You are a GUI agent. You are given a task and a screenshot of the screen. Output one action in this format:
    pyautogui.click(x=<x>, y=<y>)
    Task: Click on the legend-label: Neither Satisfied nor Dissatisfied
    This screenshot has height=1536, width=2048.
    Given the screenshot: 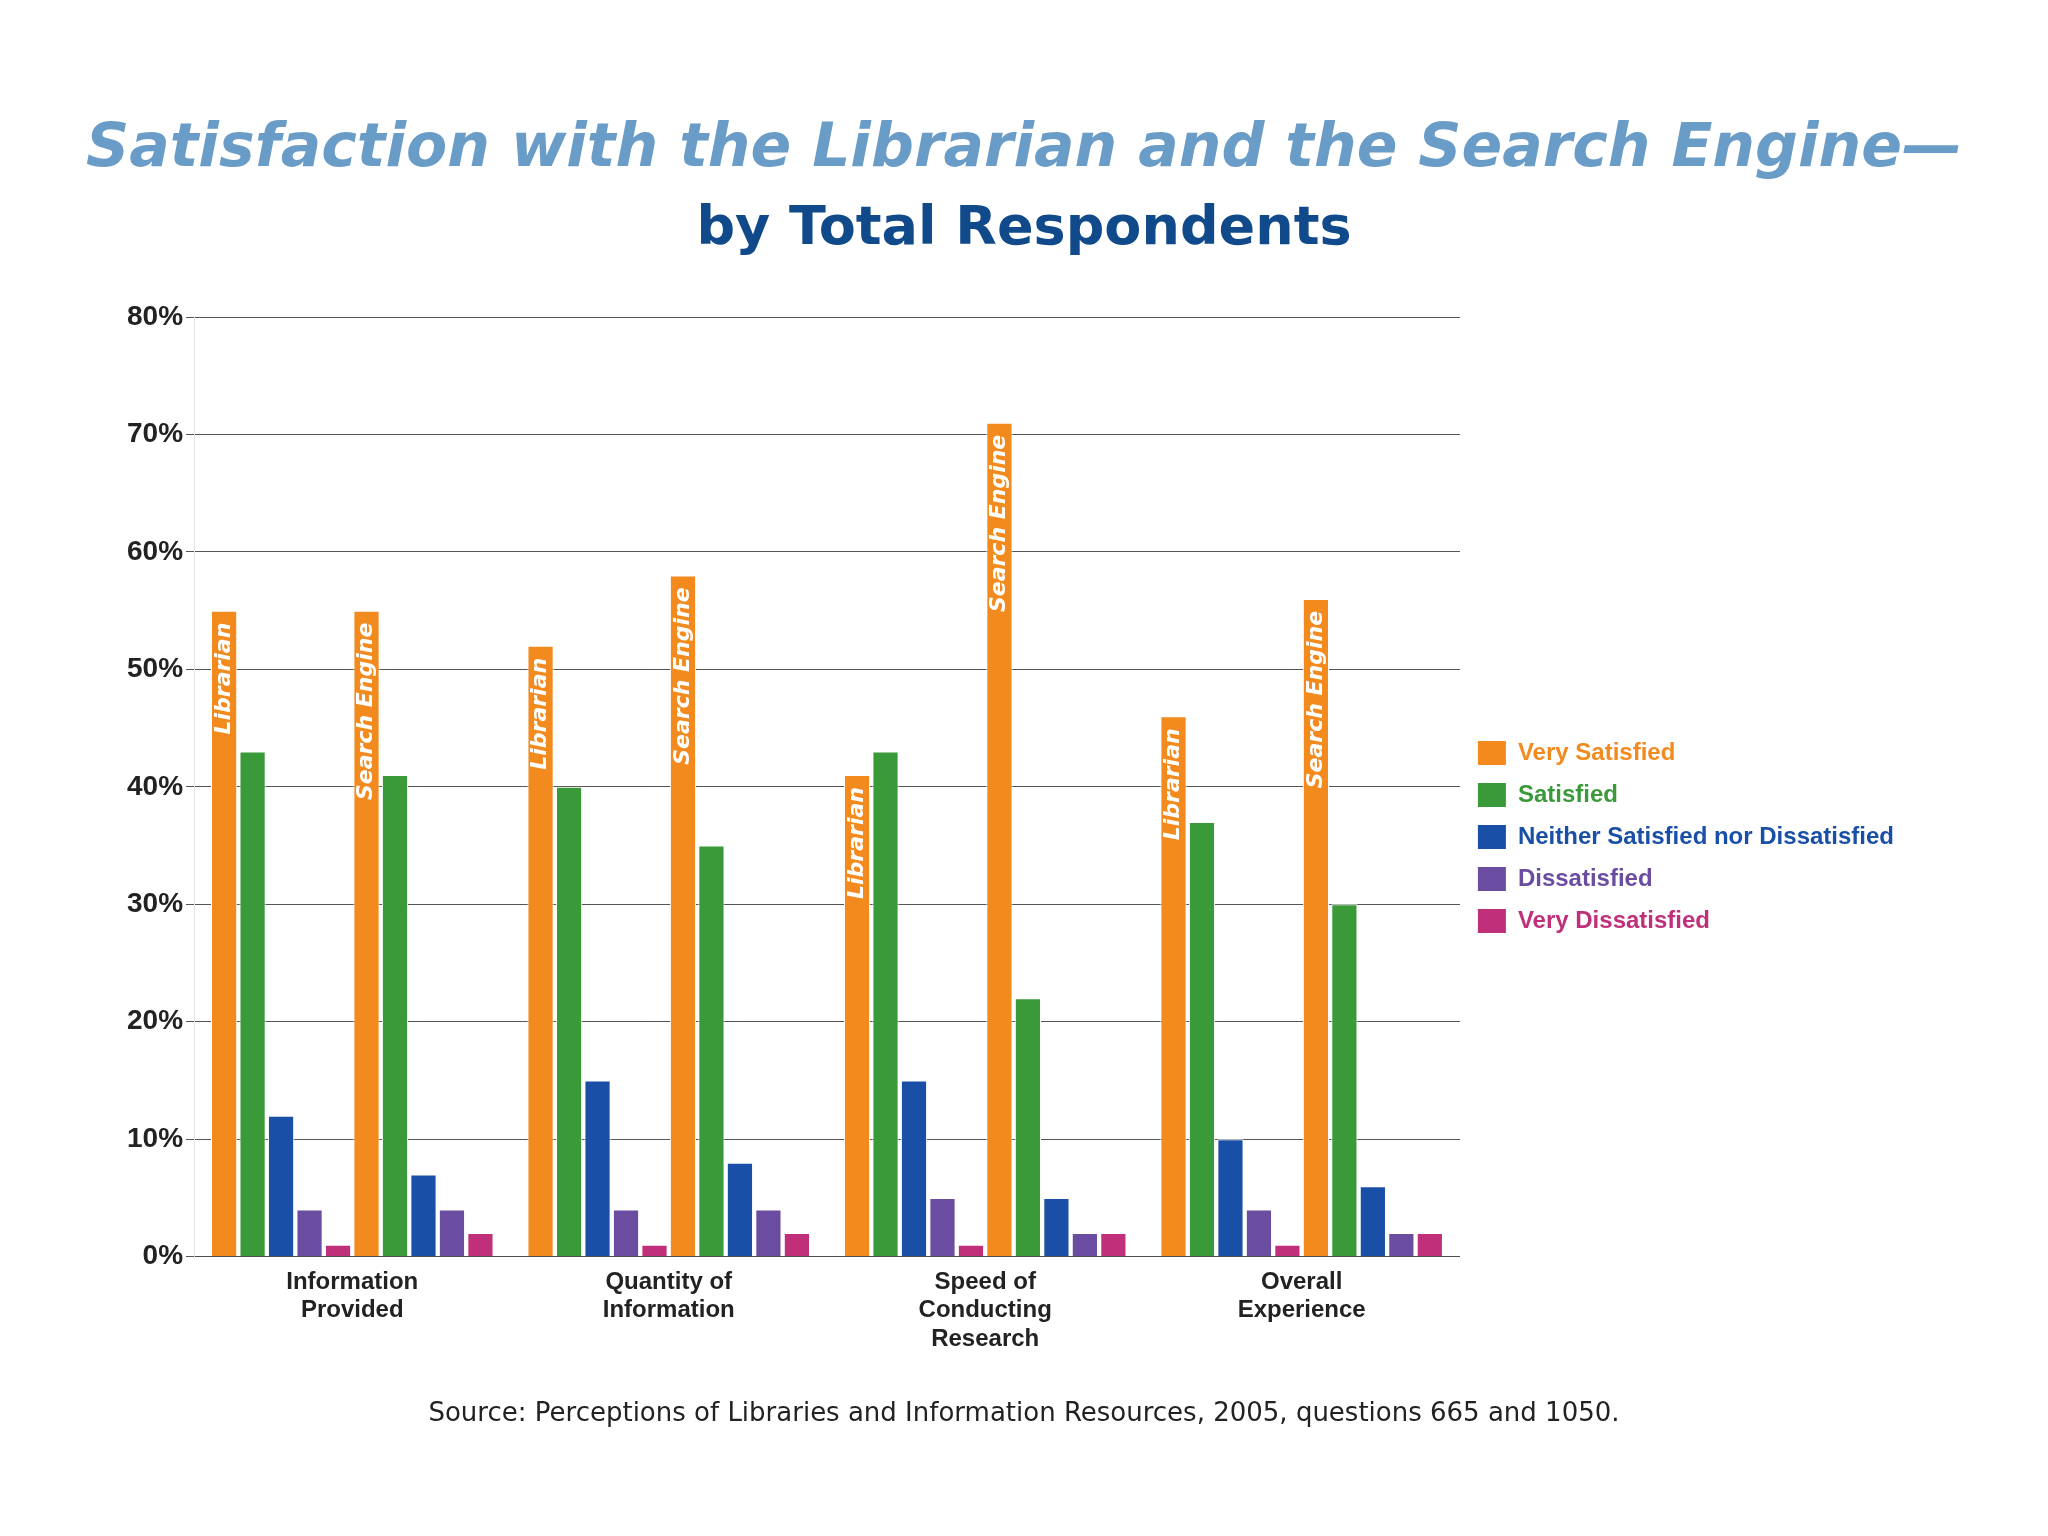 What is the action you would take?
    pyautogui.click(x=1706, y=835)
    